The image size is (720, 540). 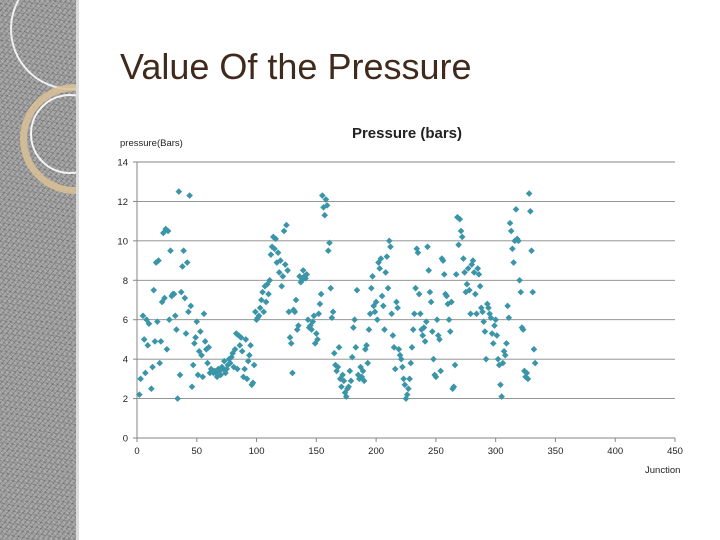 I want to click on x-tick-label: 250, so click(x=436, y=451).